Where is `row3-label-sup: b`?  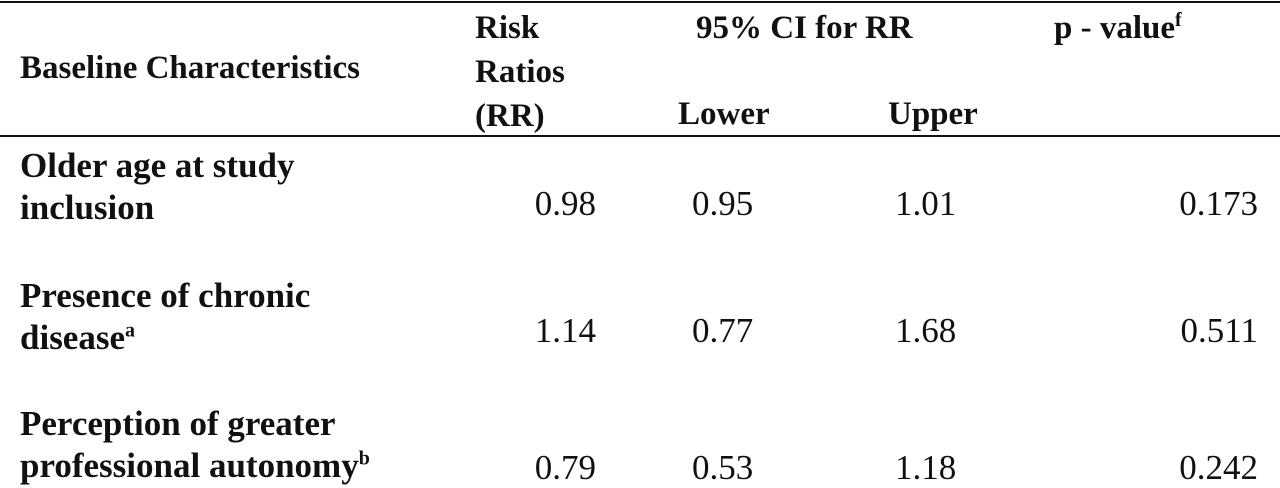
row3-label-sup: b is located at coordinates (364, 458).